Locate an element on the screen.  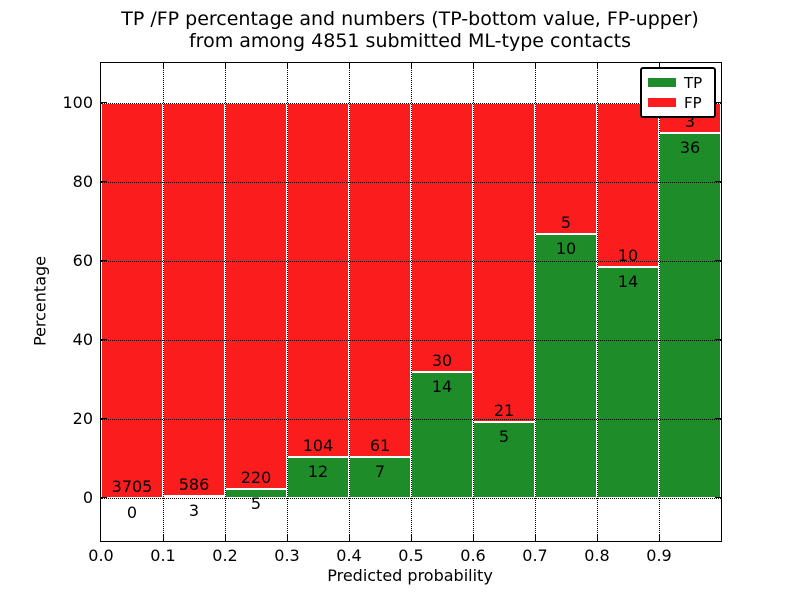
fp-count-label: 220 is located at coordinates (256, 477).